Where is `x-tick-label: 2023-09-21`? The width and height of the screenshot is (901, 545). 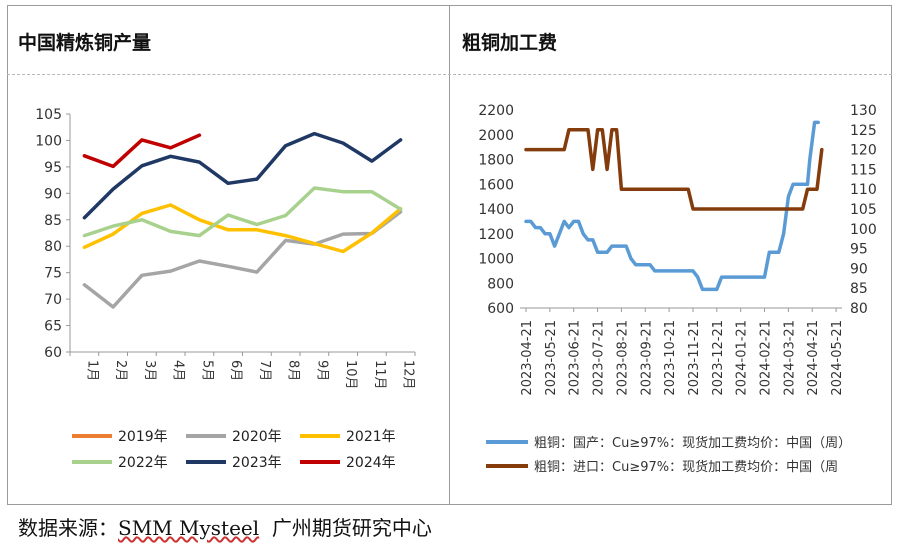
x-tick-label: 2023-09-21 is located at coordinates (646, 358).